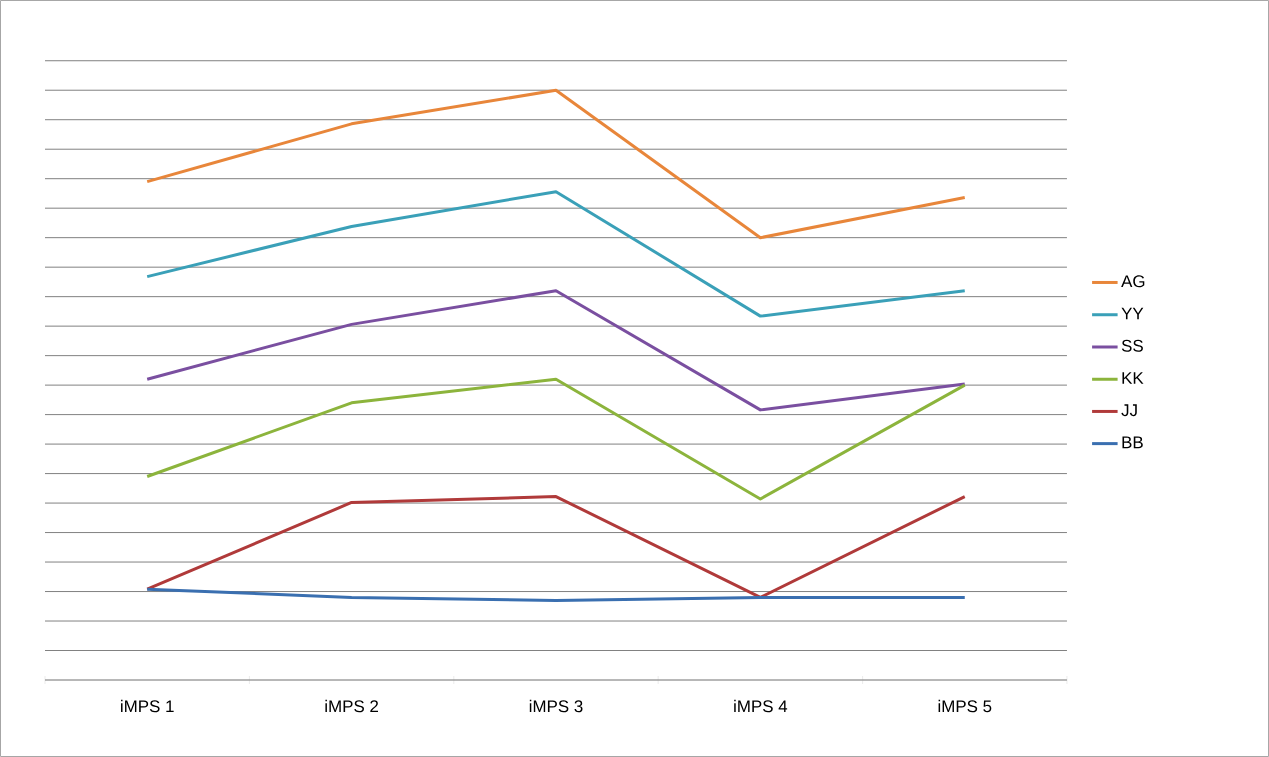 The height and width of the screenshot is (757, 1269). Describe the element at coordinates (1133, 281) in the screenshot. I see `legend-label: AG` at that location.